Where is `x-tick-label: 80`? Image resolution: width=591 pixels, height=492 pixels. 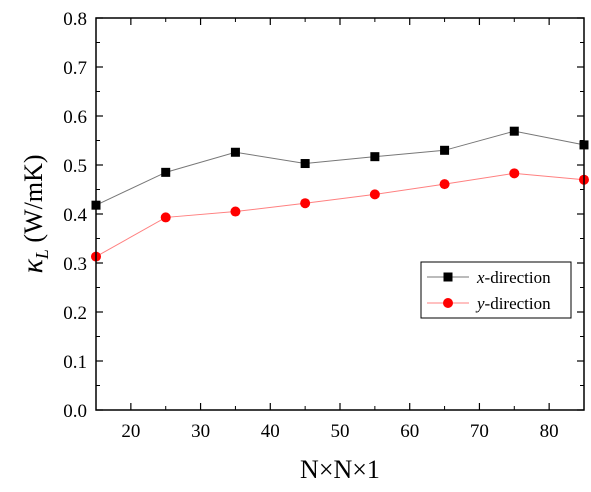
x-tick-label: 80 is located at coordinates (549, 431).